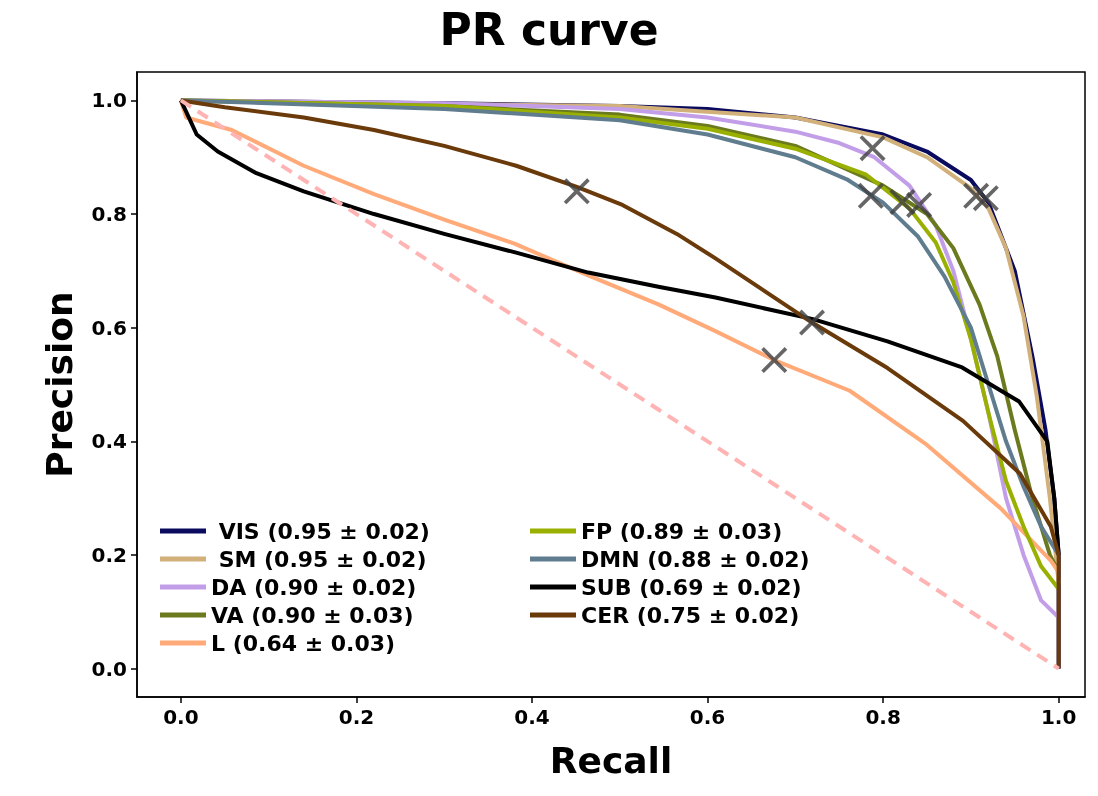 Image resolution: width=1098 pixels, height=796 pixels. I want to click on y-tick-label: 0.8, so click(109, 214).